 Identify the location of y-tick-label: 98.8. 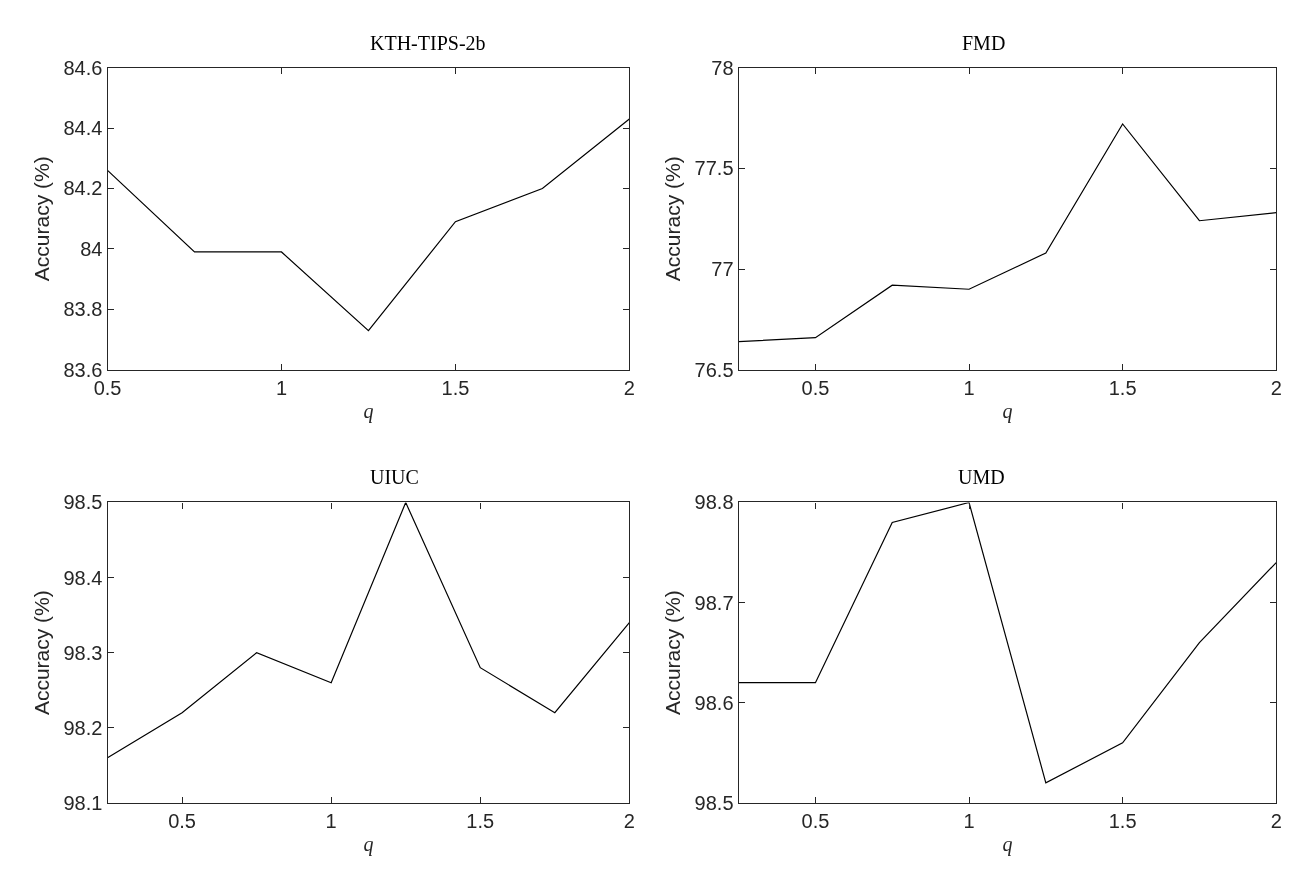
(714, 502).